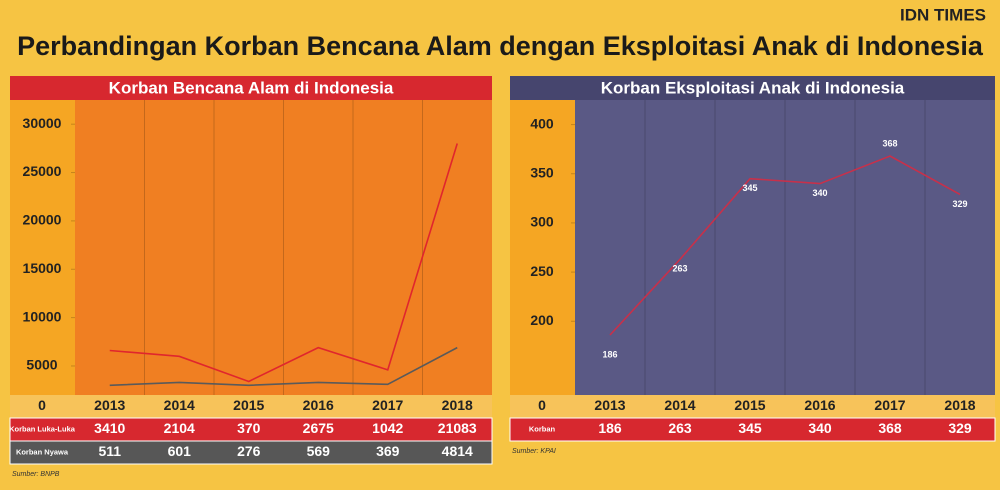 Image resolution: width=1000 pixels, height=490 pixels. Describe the element at coordinates (42, 428) in the screenshot. I see `row-label: Korban Luka-Luka` at that location.